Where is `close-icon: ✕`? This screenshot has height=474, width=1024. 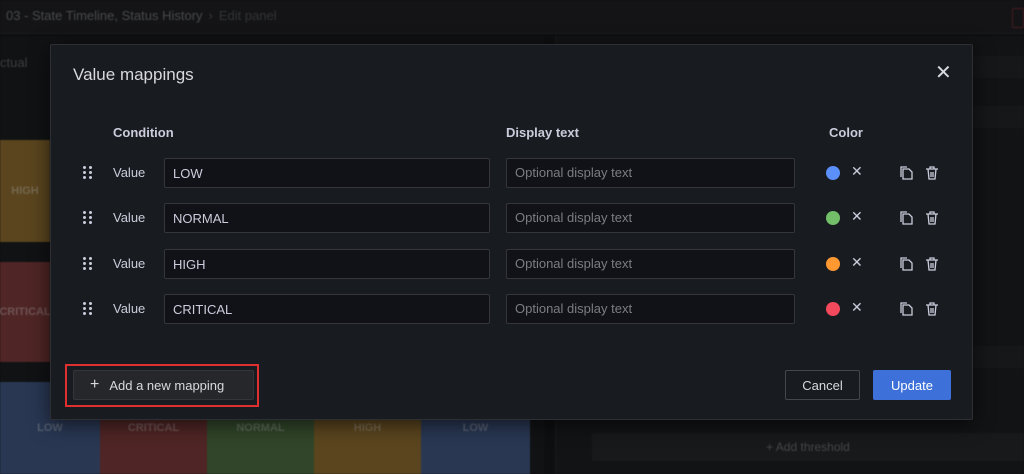
close-icon: ✕ is located at coordinates (943, 73).